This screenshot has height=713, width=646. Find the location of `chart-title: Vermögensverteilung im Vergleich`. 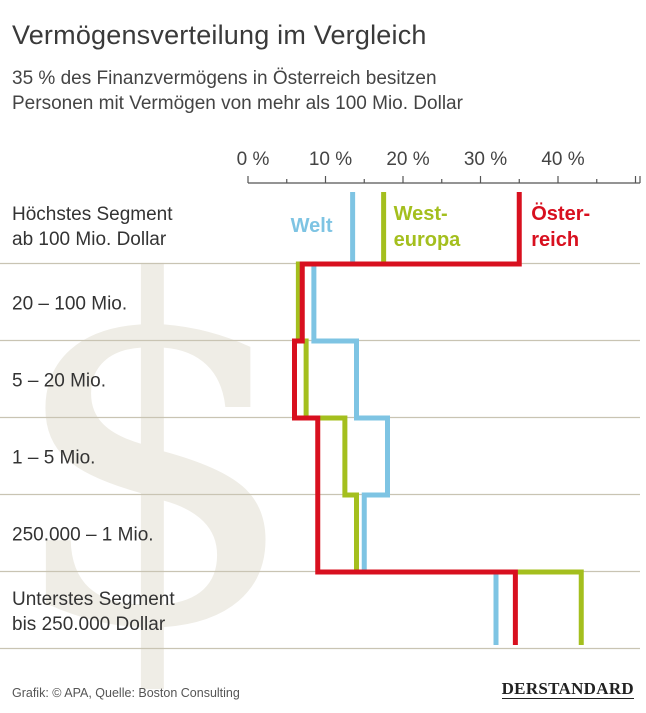

chart-title: Vermögensverteilung im Vergleich is located at coordinates (219, 35).